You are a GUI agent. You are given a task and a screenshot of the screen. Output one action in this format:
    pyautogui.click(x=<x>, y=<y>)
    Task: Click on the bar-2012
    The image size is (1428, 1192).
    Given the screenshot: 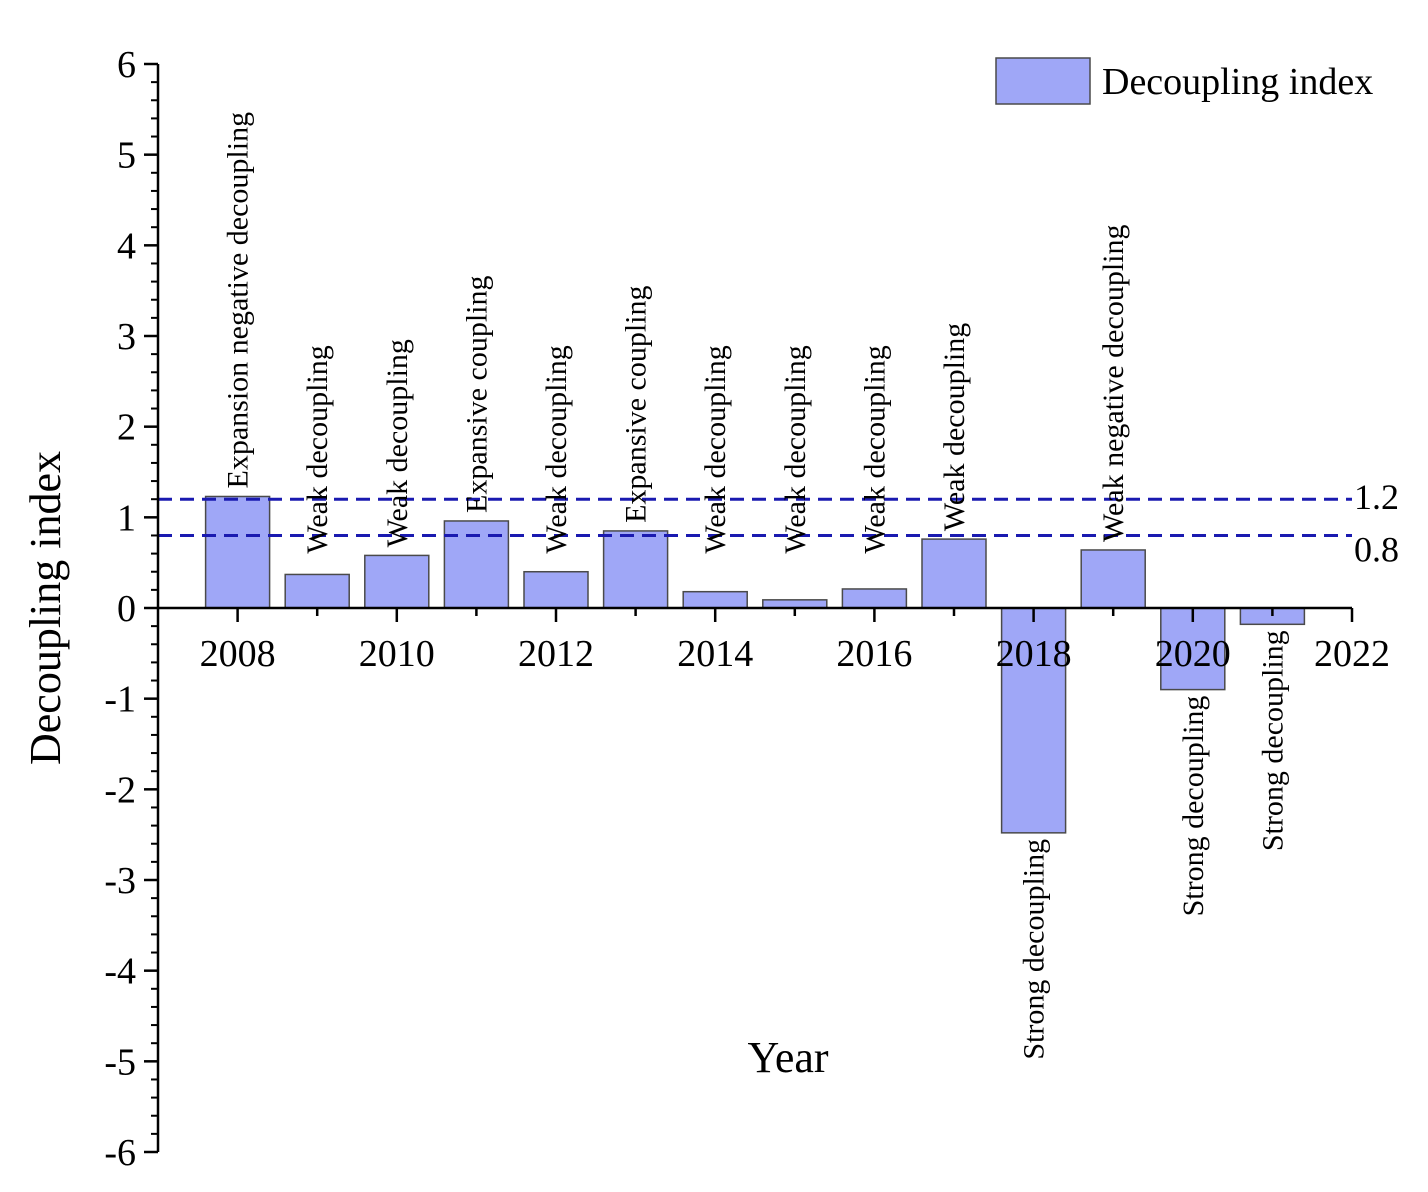 What is the action you would take?
    pyautogui.click(x=556, y=589)
    